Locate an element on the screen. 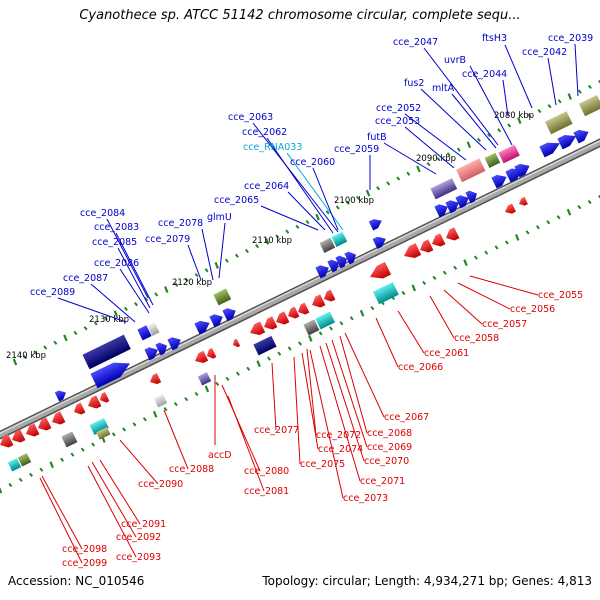 Image resolution: width=600 pixels, height=600 pixels. forward-gene-label: cce_2078 is located at coordinates (180, 223).